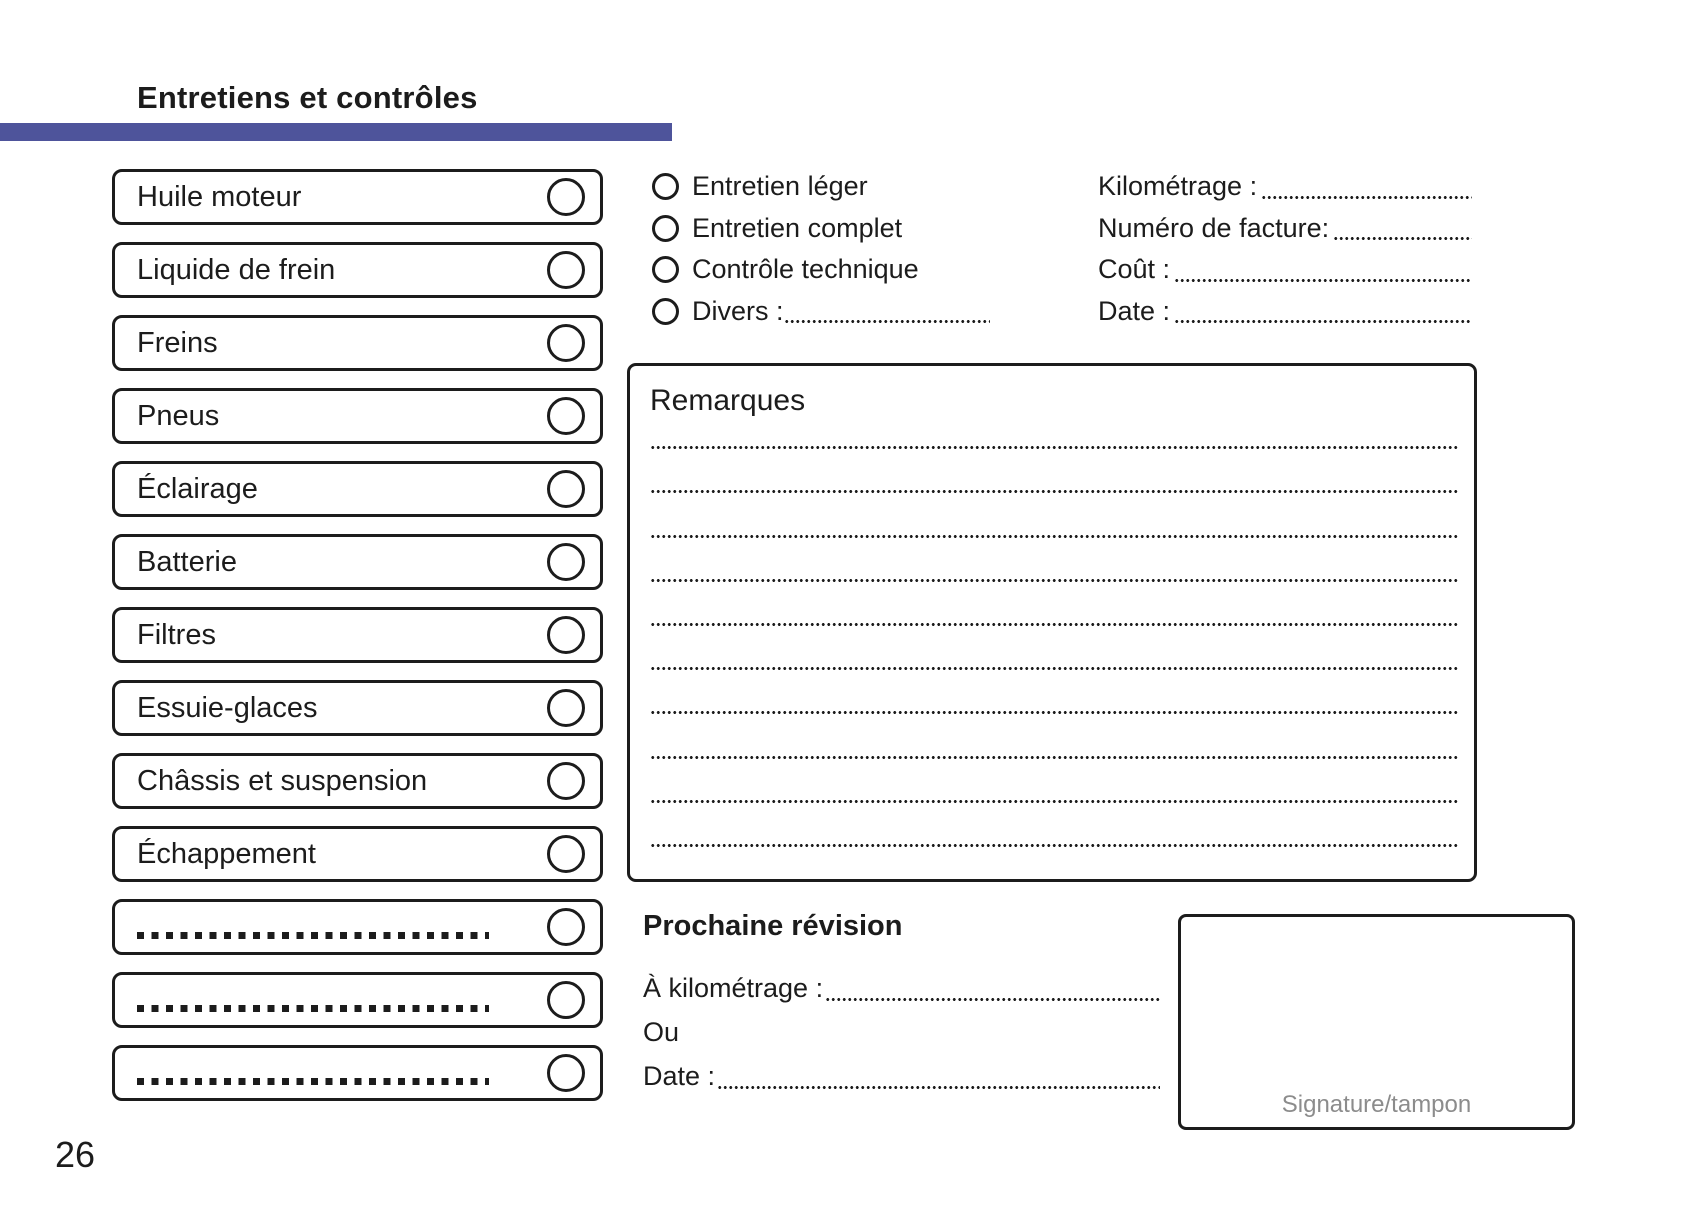 Image resolution: width=1700 pixels, height=1212 pixels. What do you see at coordinates (901, 1076) in the screenshot?
I see `next-row-date: Date :` at bounding box center [901, 1076].